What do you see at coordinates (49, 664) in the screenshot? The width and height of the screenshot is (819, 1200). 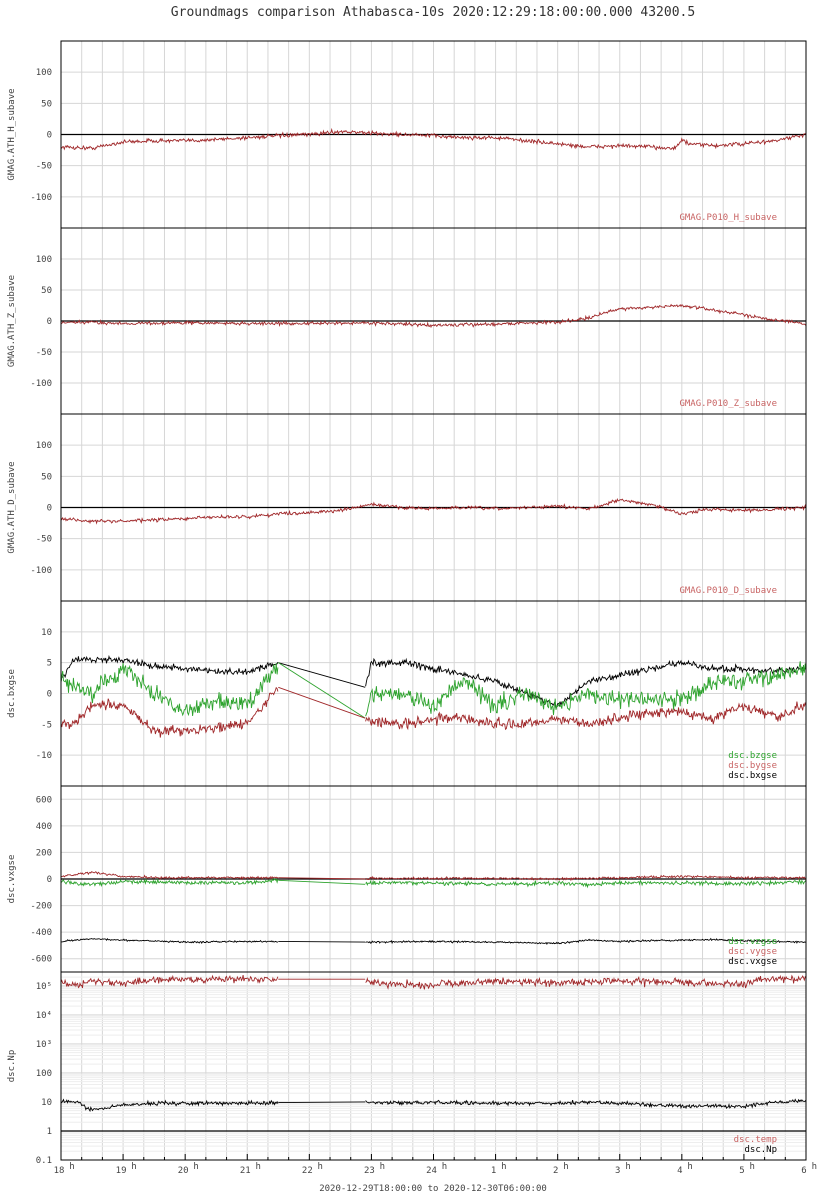 I see `y-tick-label: 5` at bounding box center [49, 664].